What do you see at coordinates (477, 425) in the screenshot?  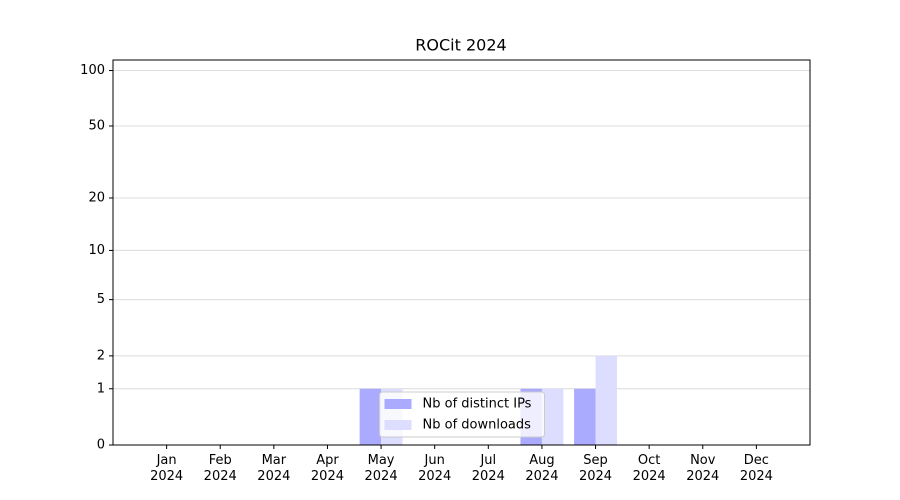 I see `legend-label: Nb of downloads` at bounding box center [477, 425].